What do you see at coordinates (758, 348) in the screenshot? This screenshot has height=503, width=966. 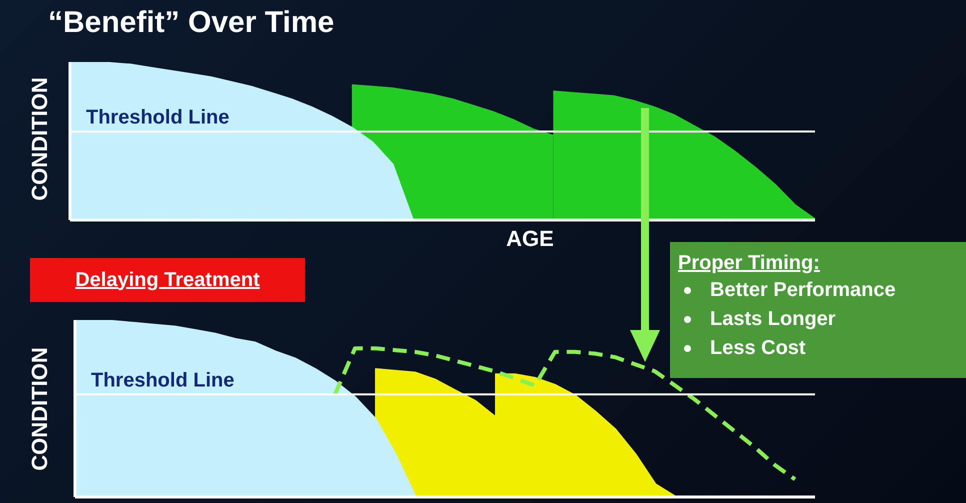 I see `annotation: Less Cost` at bounding box center [758, 348].